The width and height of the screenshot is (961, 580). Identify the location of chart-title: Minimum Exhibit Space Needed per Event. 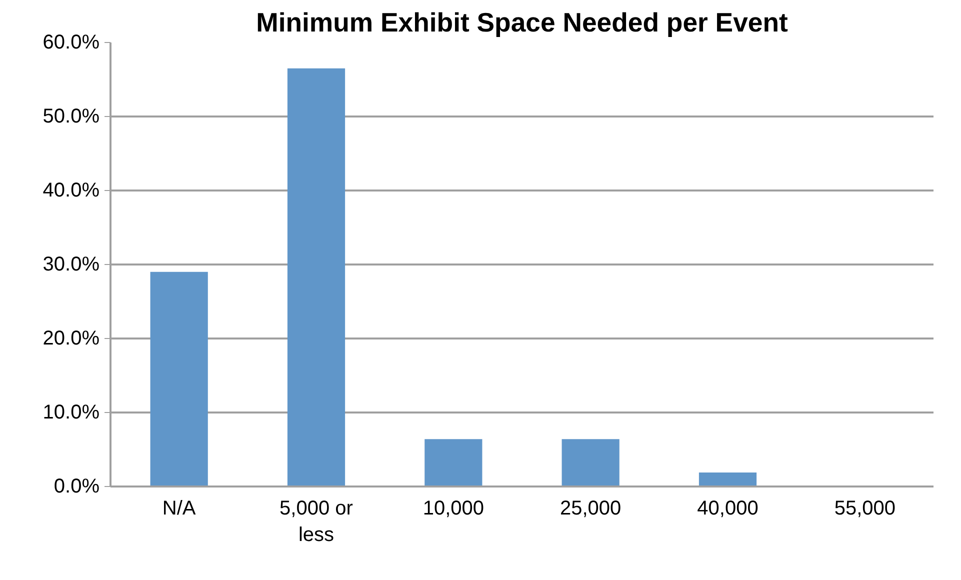
(522, 23).